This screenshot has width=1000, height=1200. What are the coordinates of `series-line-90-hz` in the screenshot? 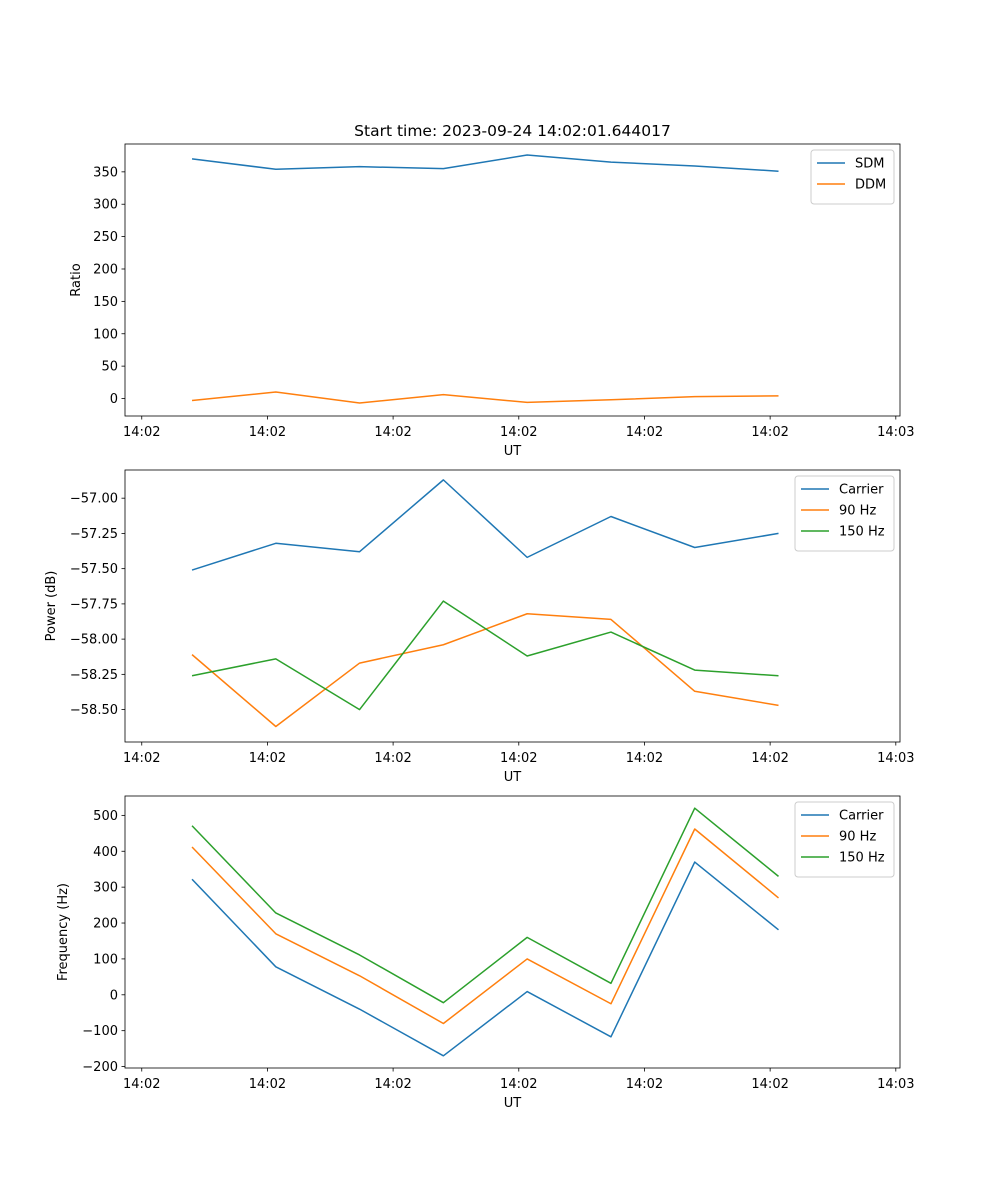 It's located at (485, 926).